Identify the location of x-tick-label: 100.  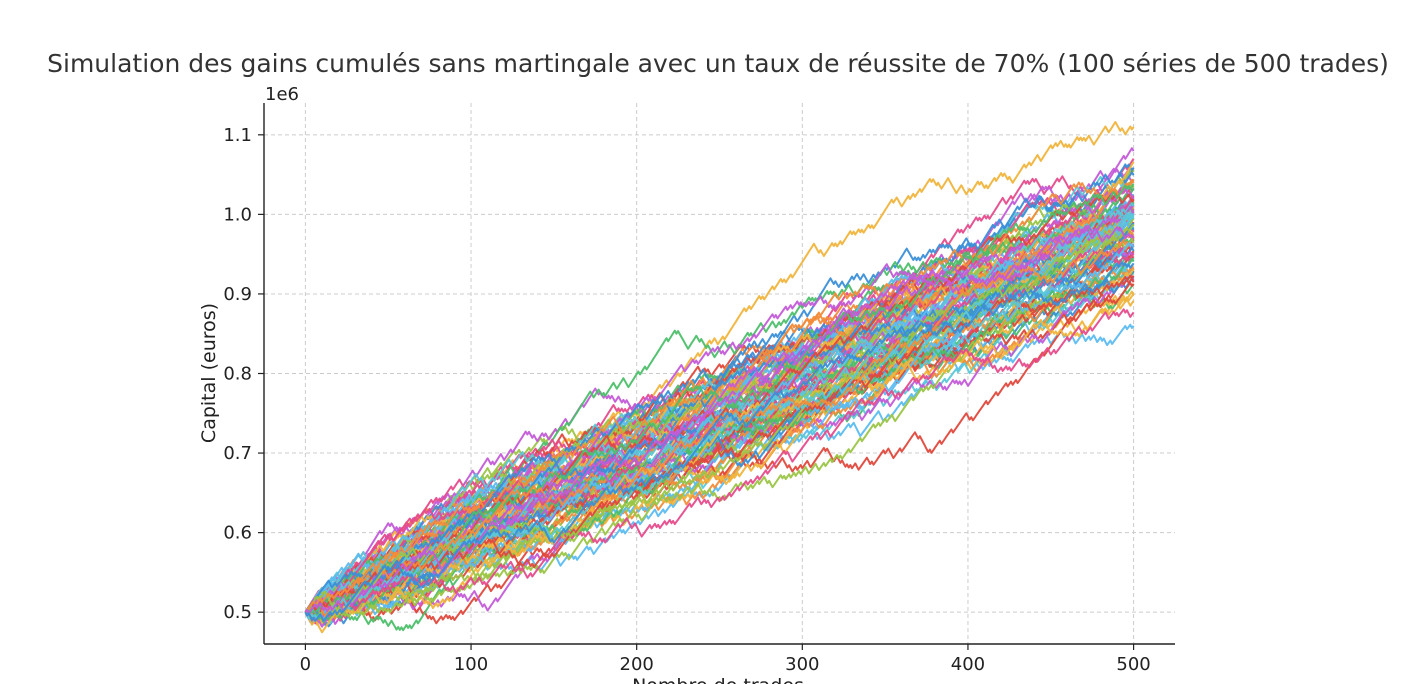
(471, 664).